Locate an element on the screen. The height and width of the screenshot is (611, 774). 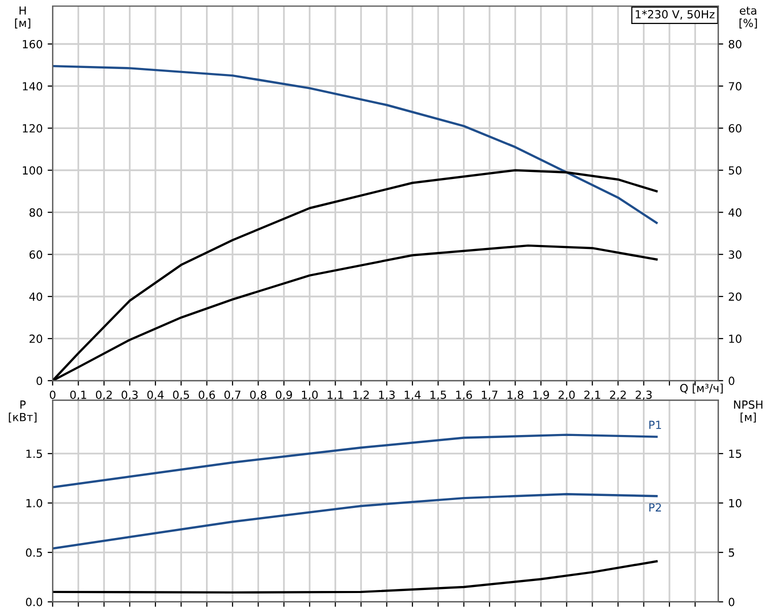
series-label: P2 is located at coordinates (655, 507).